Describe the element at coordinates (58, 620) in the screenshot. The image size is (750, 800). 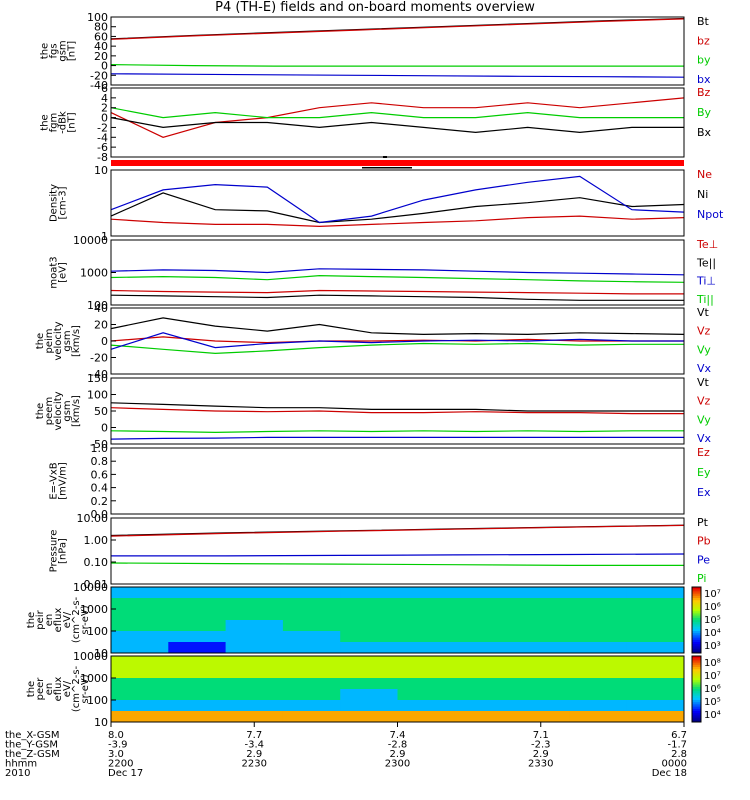
I see `y-axis-label: eflux` at that location.